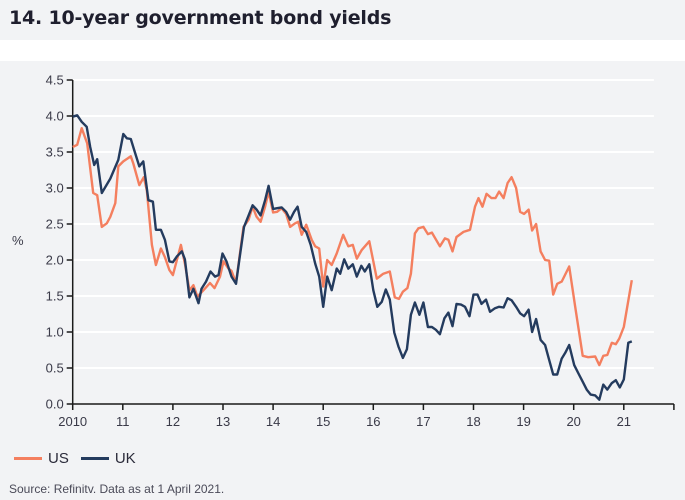  Describe the element at coordinates (55, 224) in the screenshot. I see `y-tick-label: 2.5` at that location.